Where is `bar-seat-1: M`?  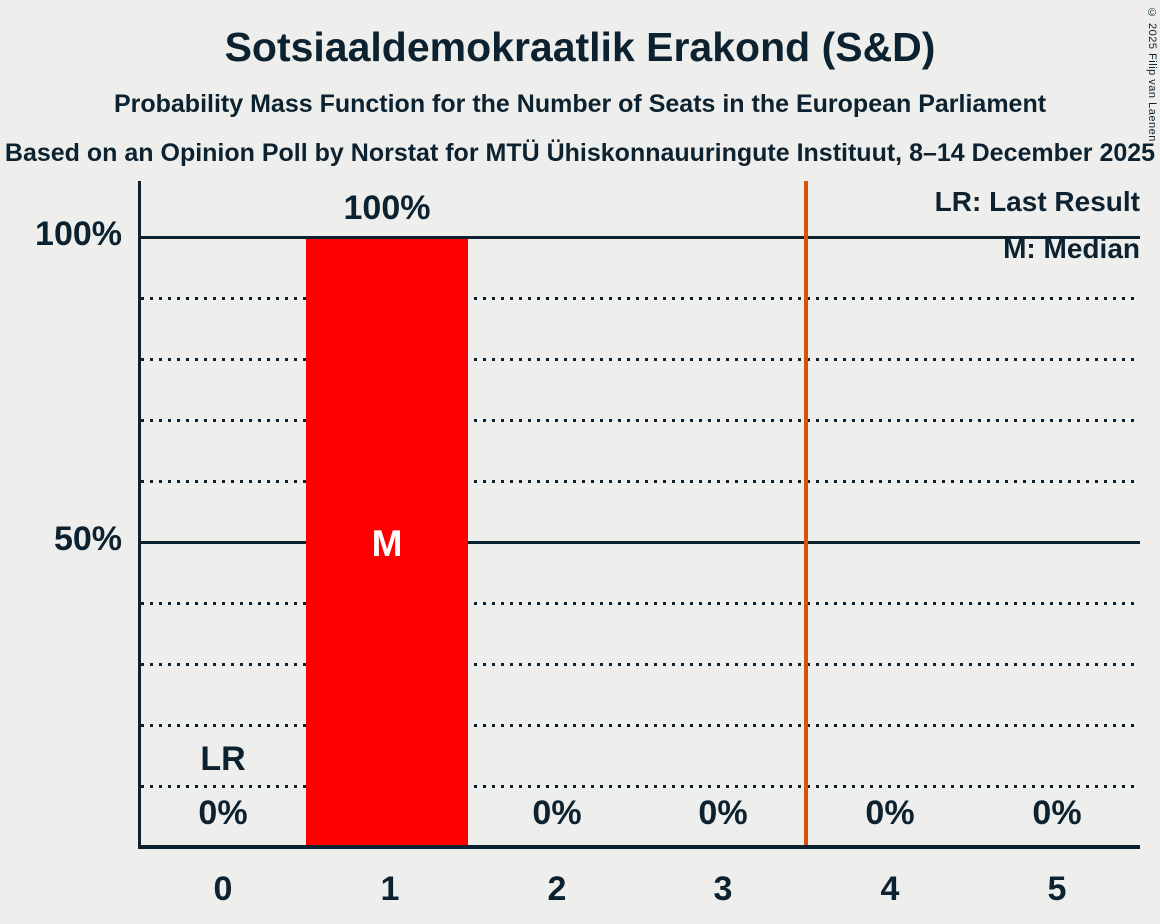
bar-seat-1: M is located at coordinates (387, 542).